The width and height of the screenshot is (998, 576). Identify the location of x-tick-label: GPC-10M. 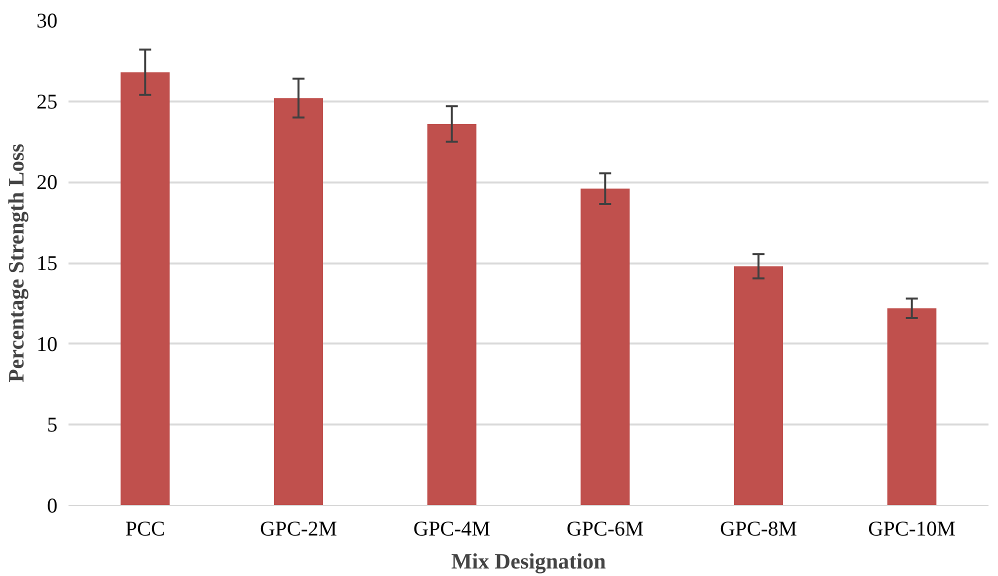
(912, 528).